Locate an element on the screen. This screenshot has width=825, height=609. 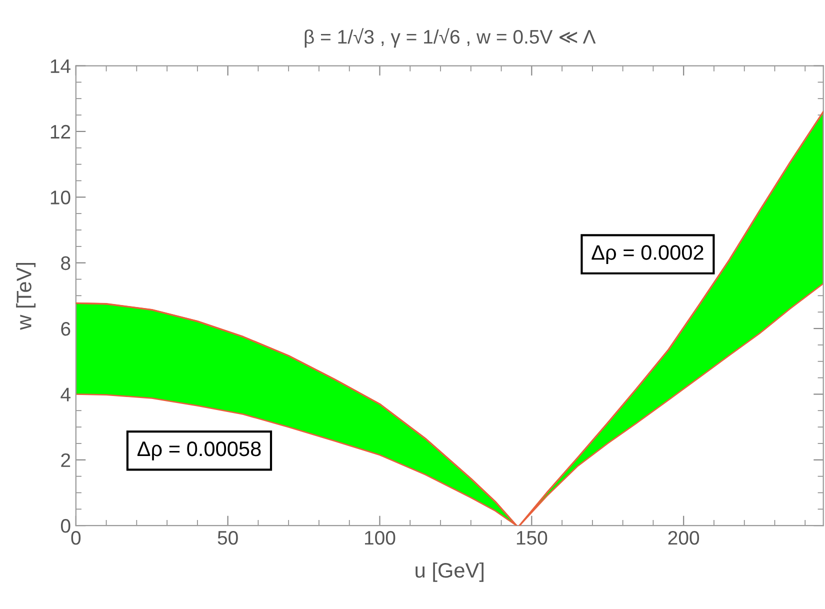
annotation: Δρ = 0.00058 is located at coordinates (199, 450).